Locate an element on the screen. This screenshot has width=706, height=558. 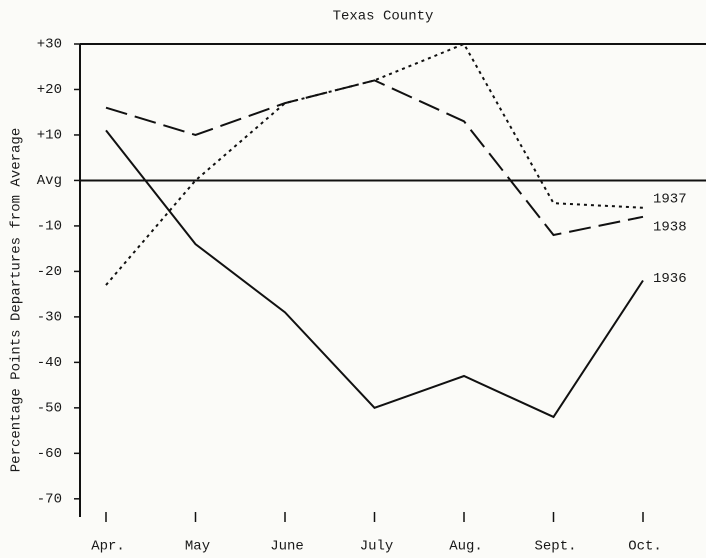
y-tick-label: -10 is located at coordinates (49, 227).